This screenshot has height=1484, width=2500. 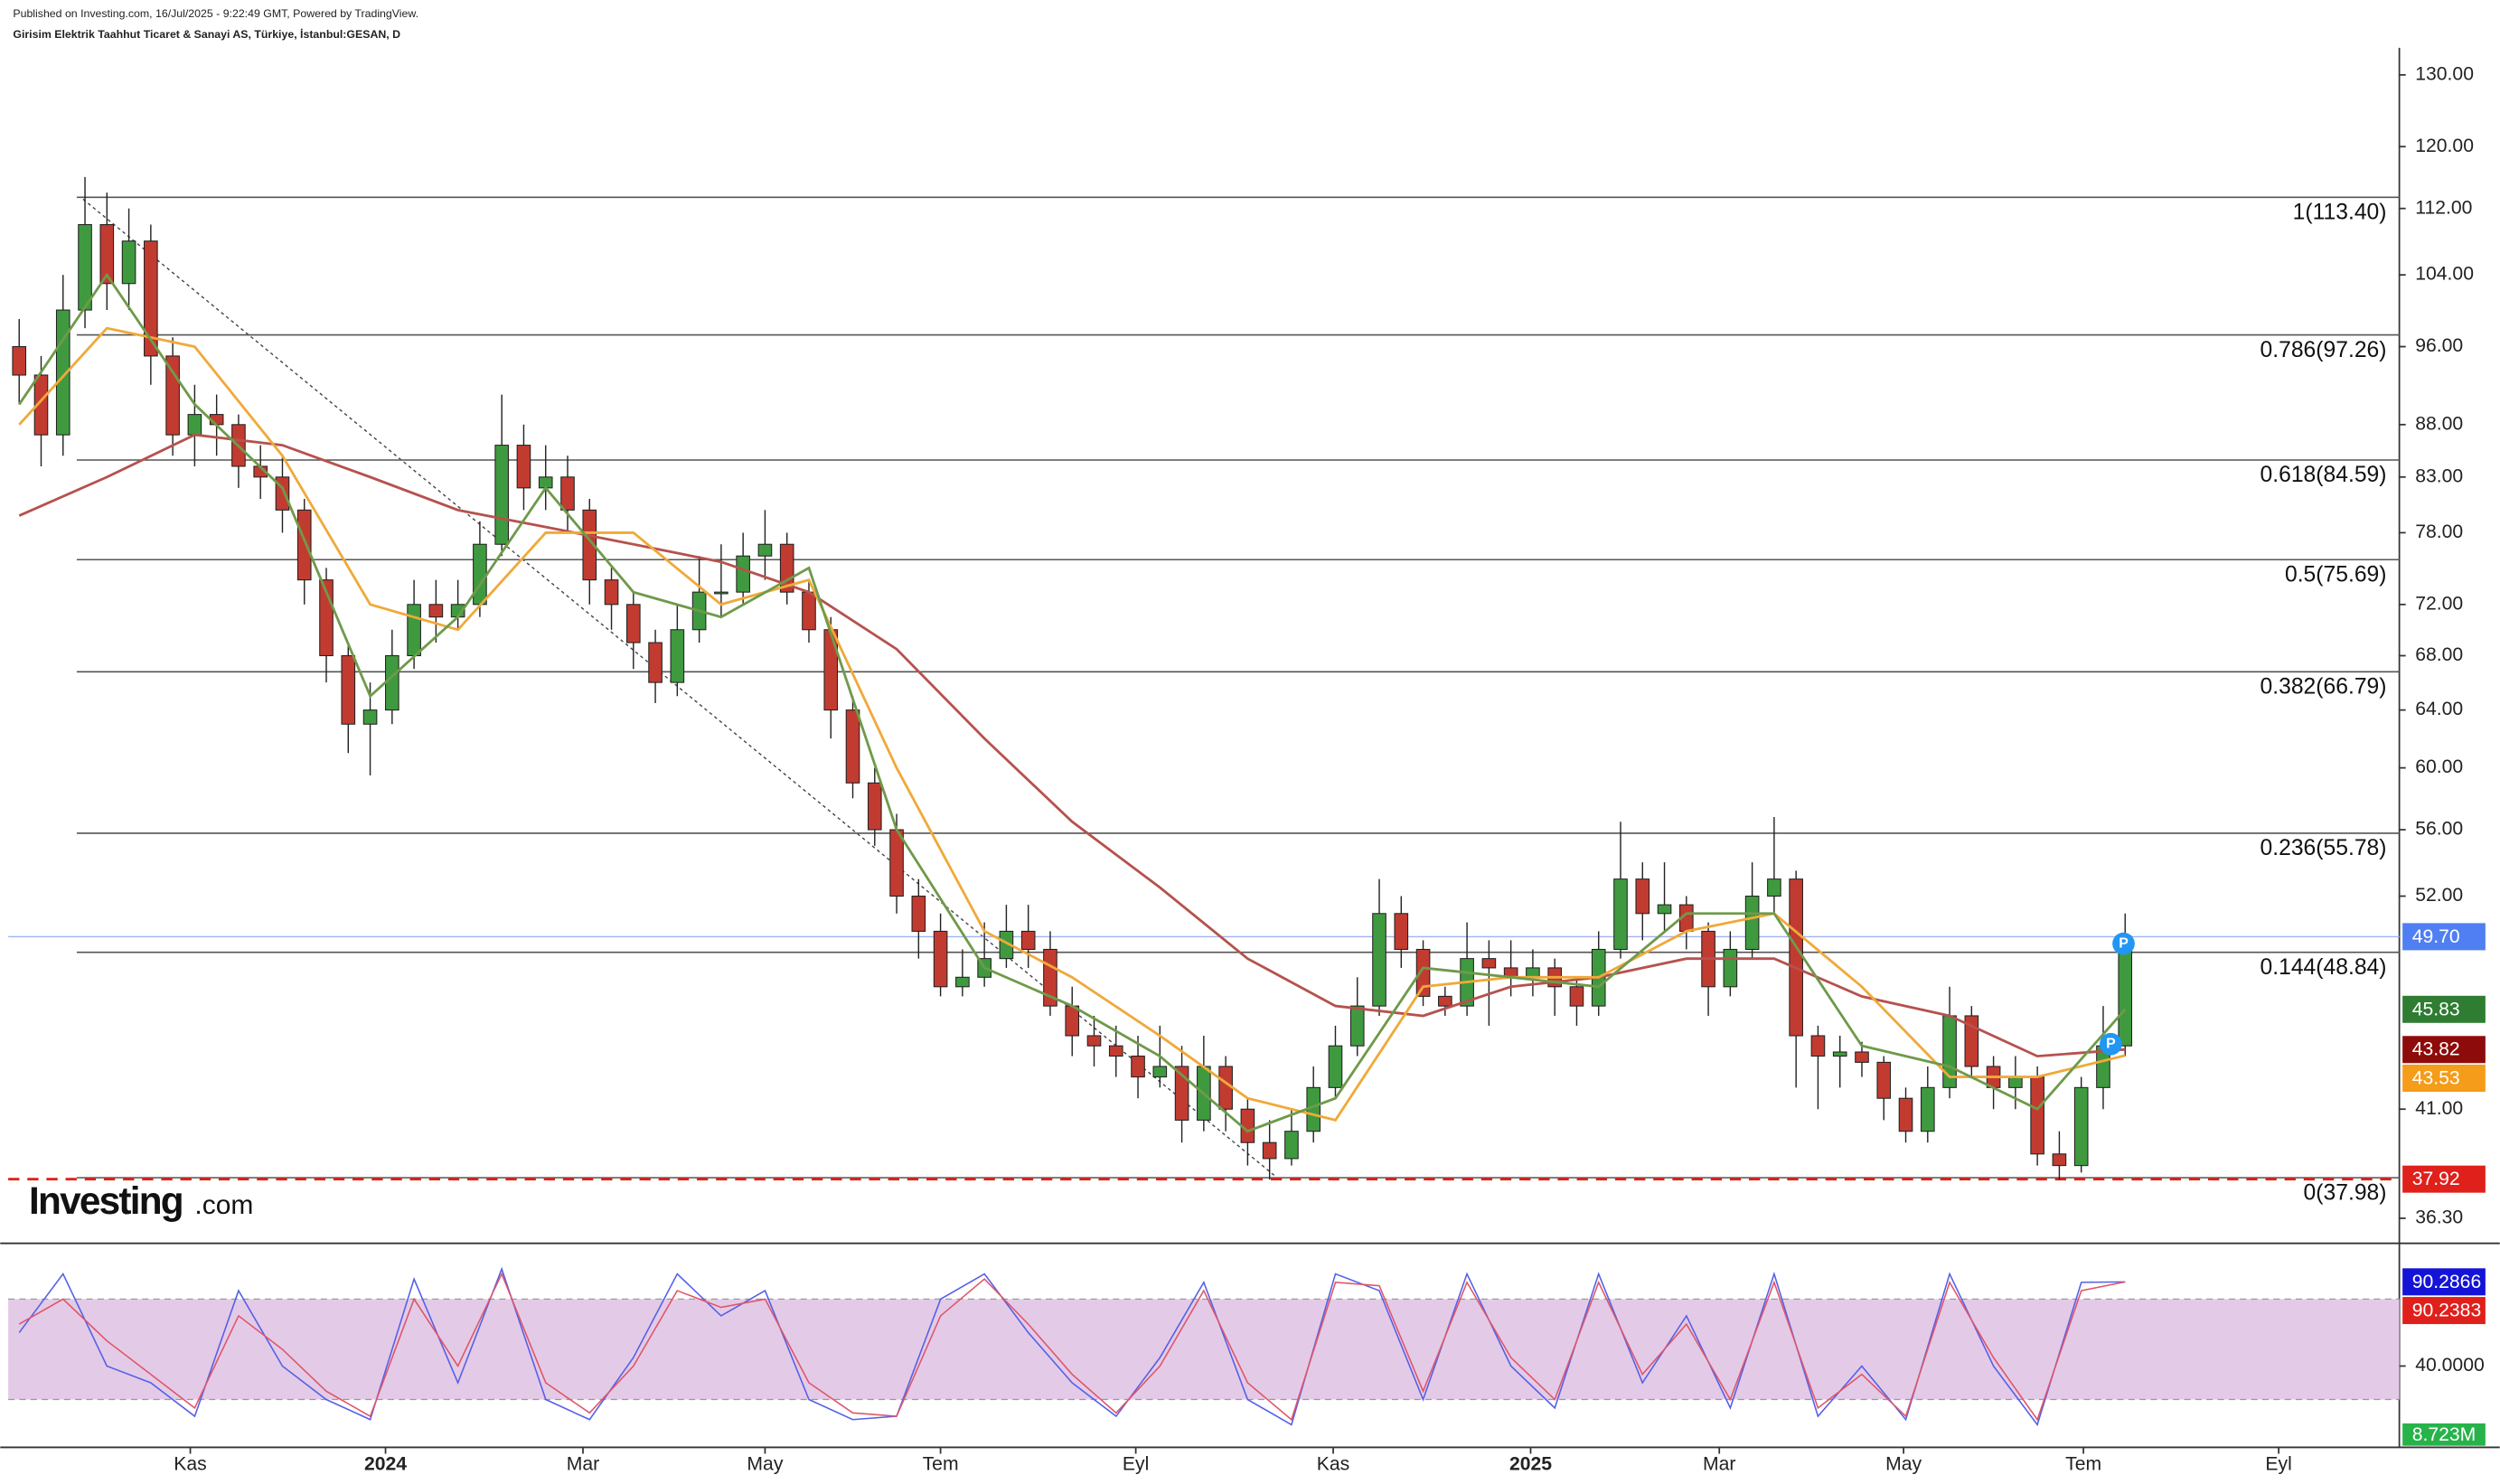 What do you see at coordinates (2436, 1049) in the screenshot?
I see `price-tag-label: 43.82` at bounding box center [2436, 1049].